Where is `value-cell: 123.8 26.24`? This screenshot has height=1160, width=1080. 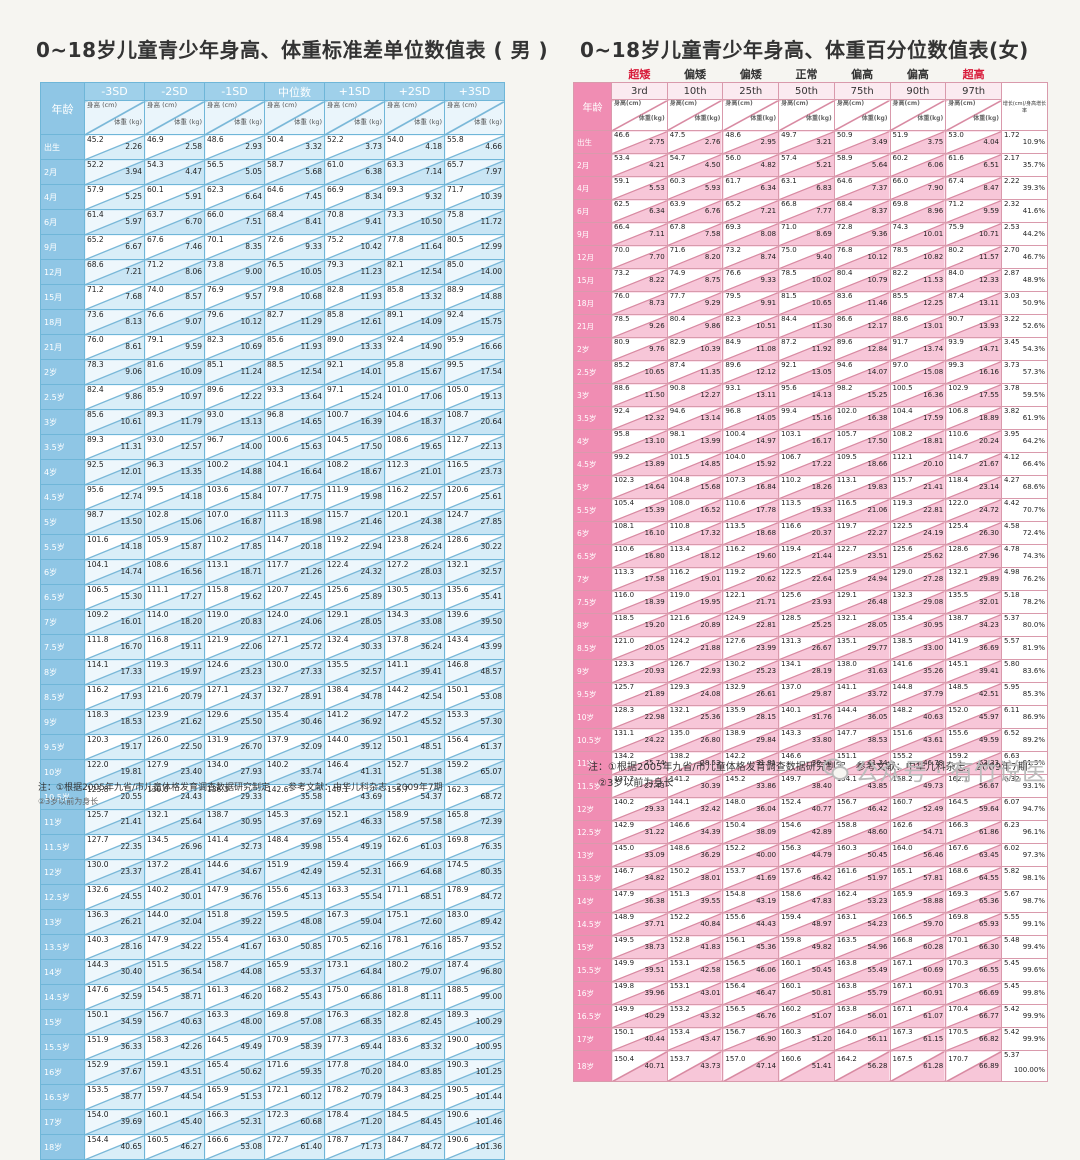
value-cell: 123.8 26.24 is located at coordinates (414, 547).